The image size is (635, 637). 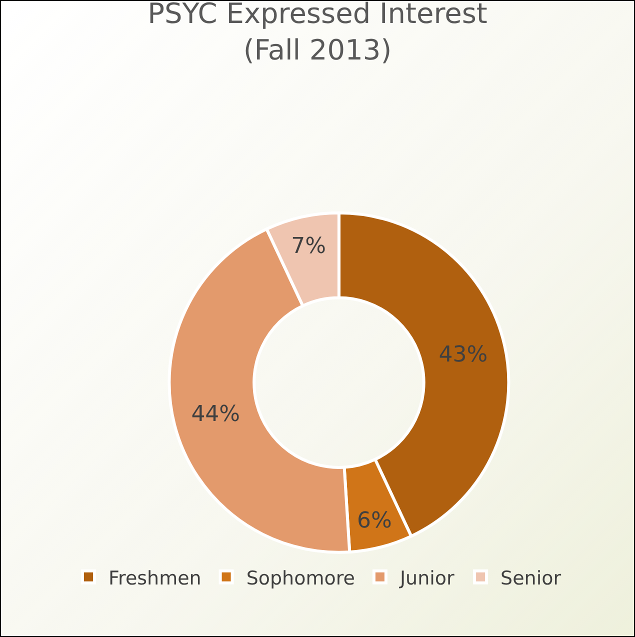 What do you see at coordinates (300, 578) in the screenshot?
I see `legend-label: Sophomore` at bounding box center [300, 578].